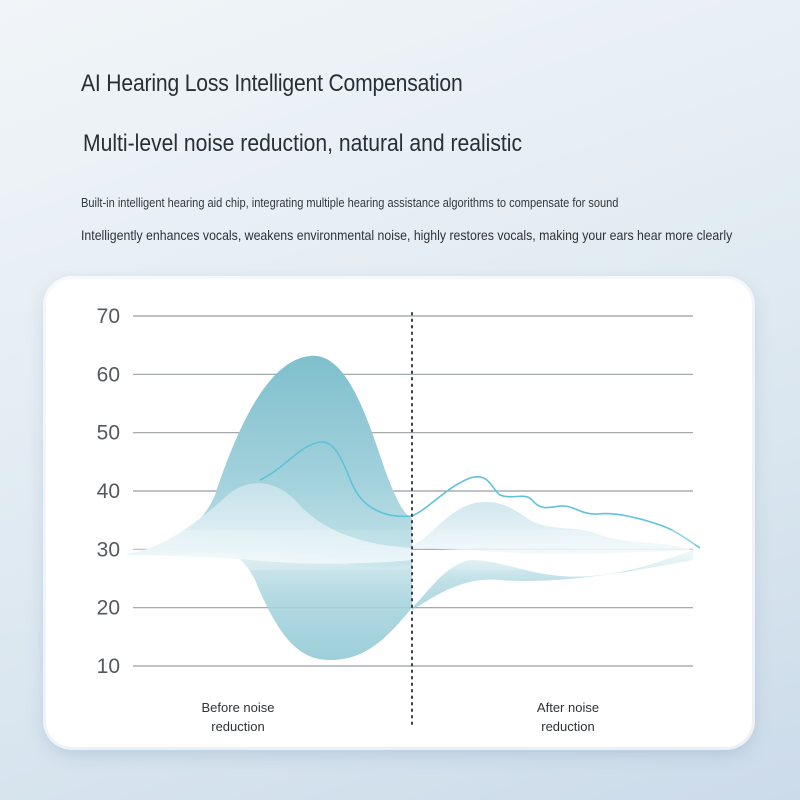 Image resolution: width=800 pixels, height=800 pixels. I want to click on before-noise-peak-area, so click(268, 461).